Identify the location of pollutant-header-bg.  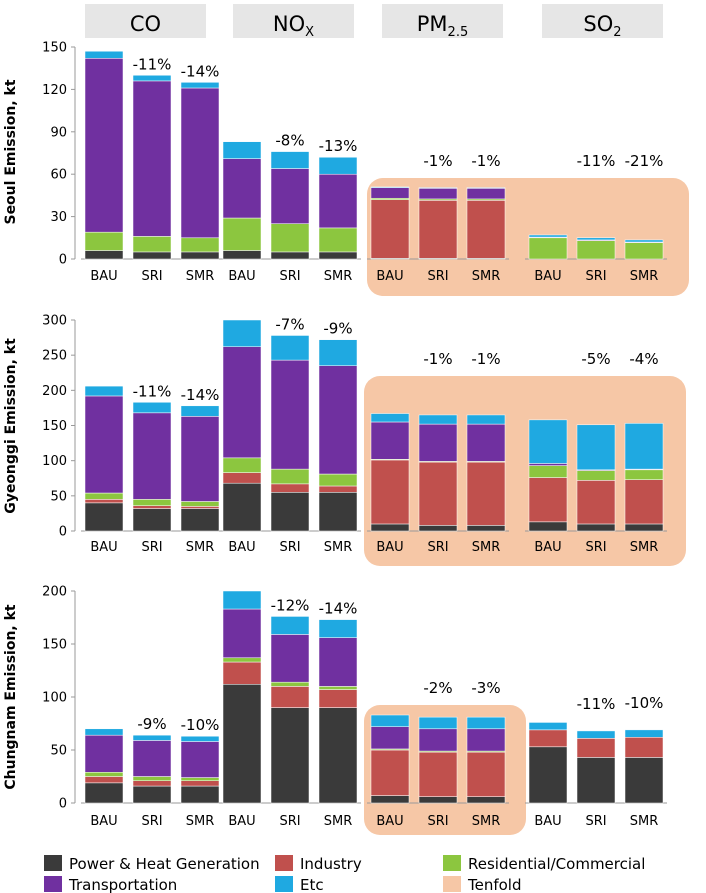
(293, 21).